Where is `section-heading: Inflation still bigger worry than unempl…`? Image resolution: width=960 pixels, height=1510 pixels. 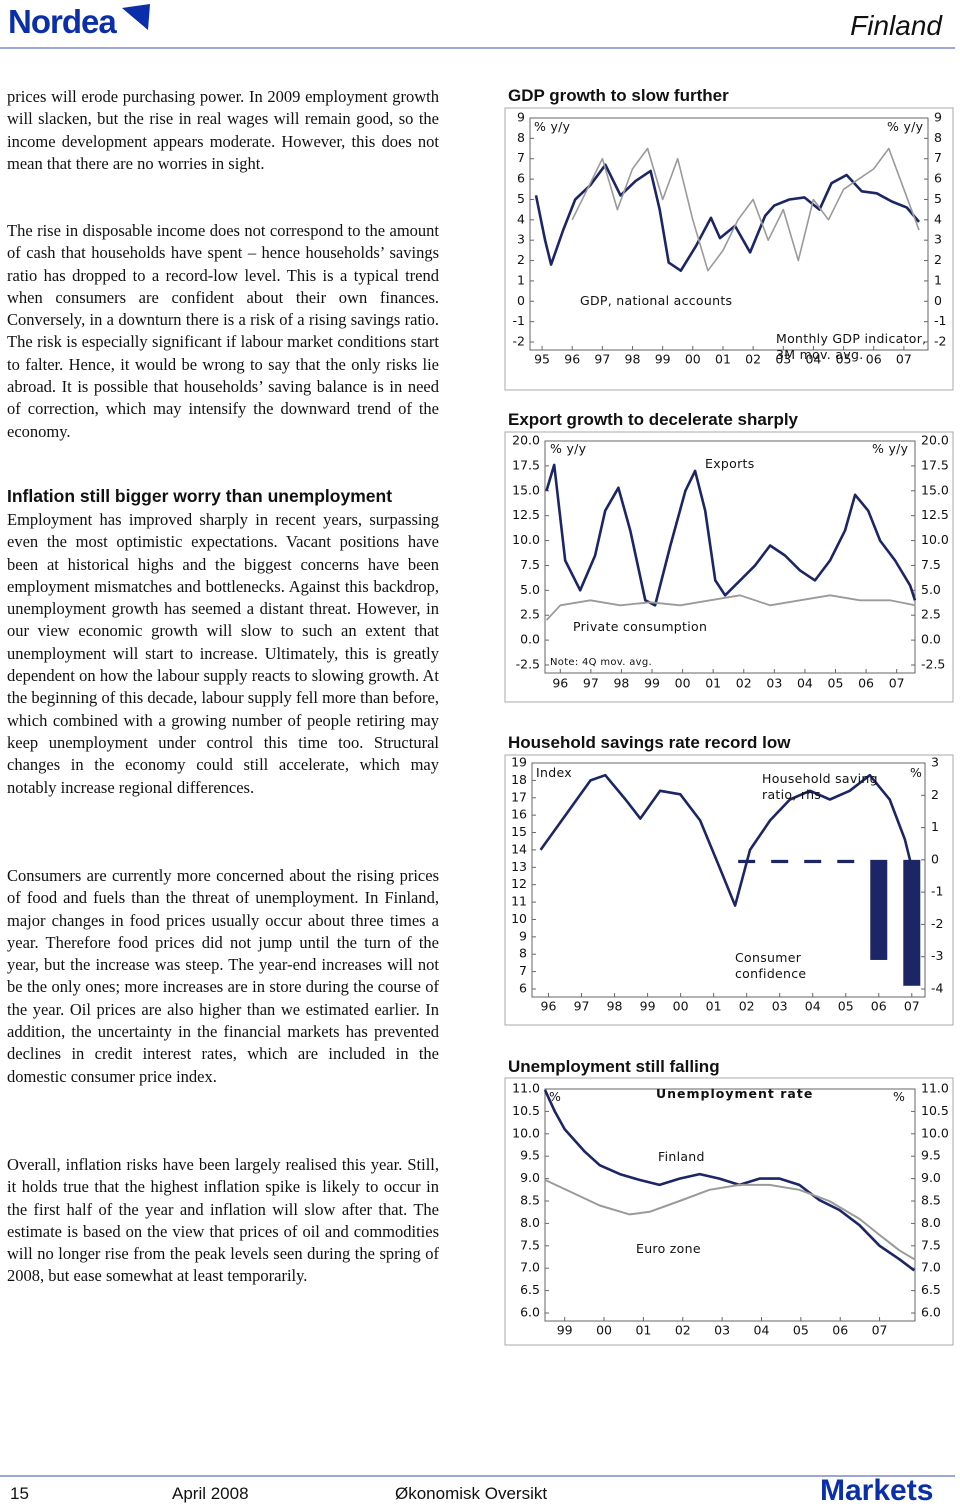
section-heading: Inflation still bigger worry than unempl… is located at coordinates (200, 496).